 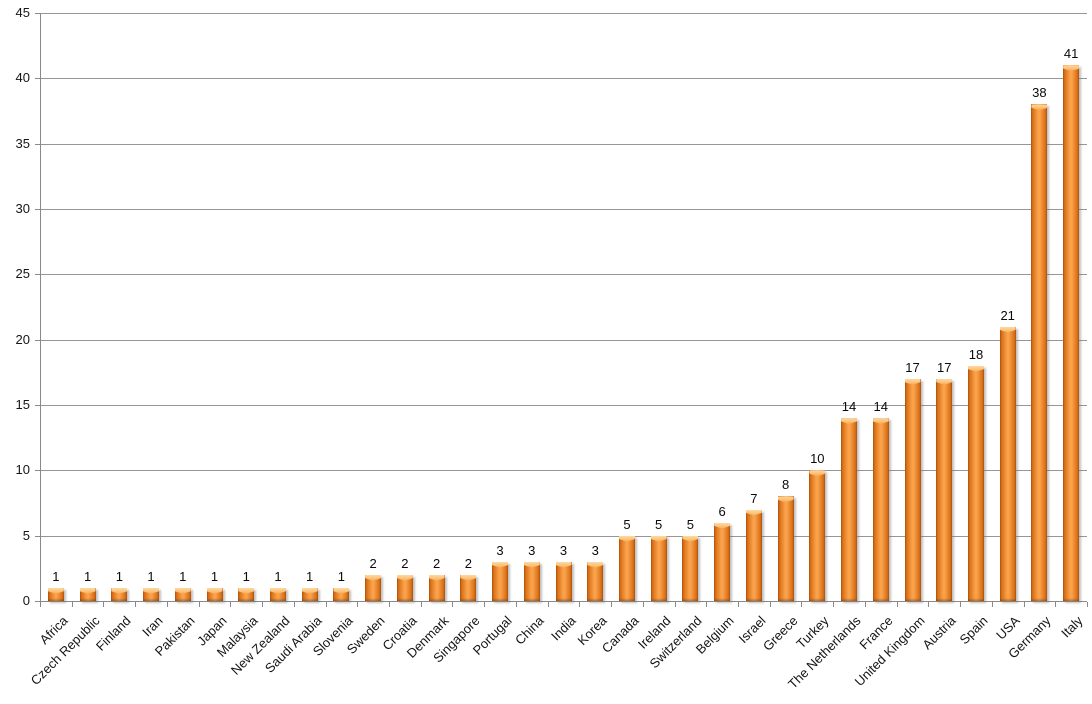 What do you see at coordinates (22, 12) in the screenshot?
I see `y-axis-tick-label: 45` at bounding box center [22, 12].